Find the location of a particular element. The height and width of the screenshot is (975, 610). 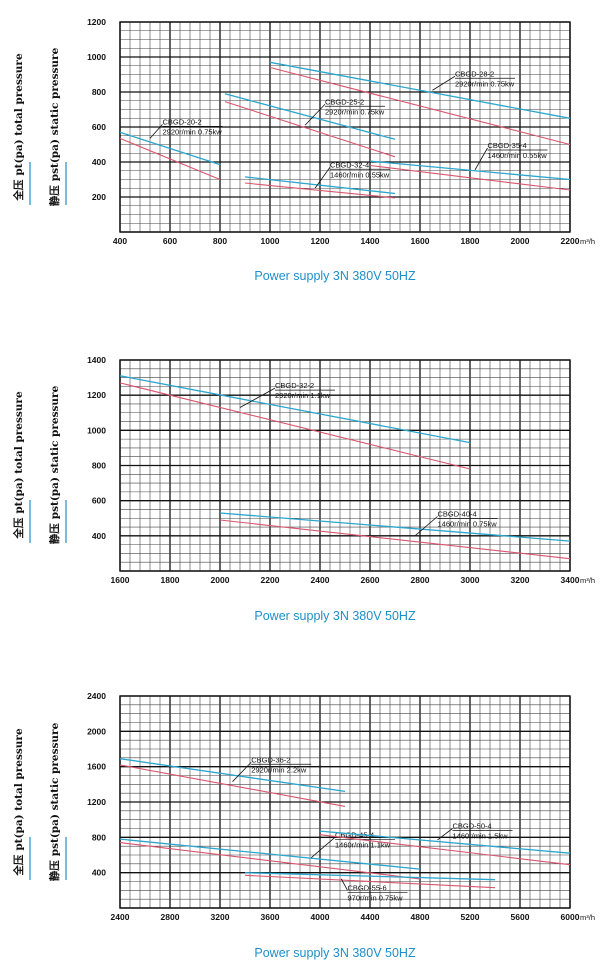

watermark-glyph: ● is located at coordinates (563, 50).